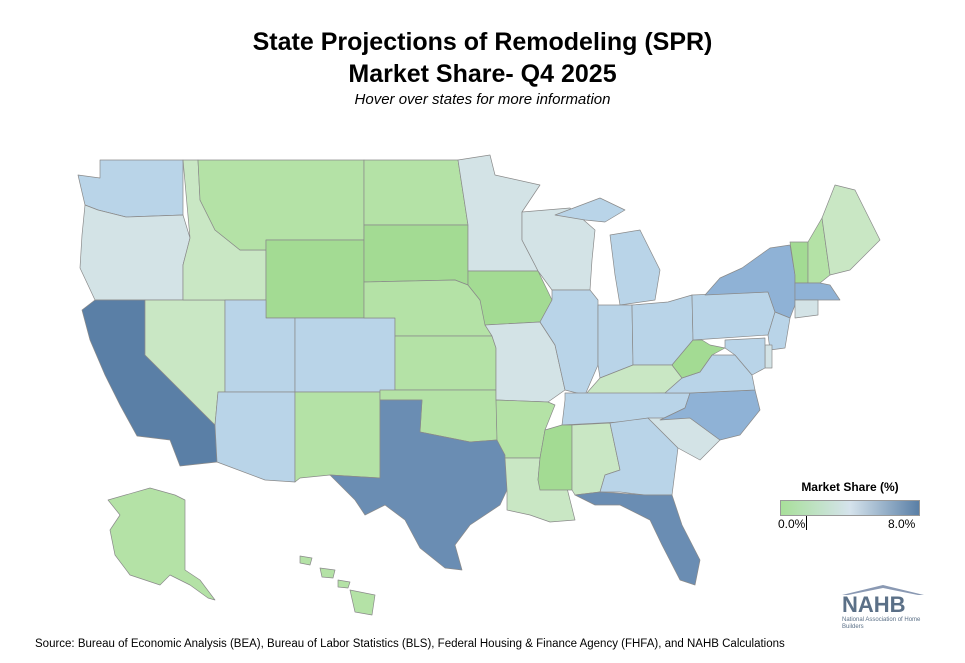 This screenshot has width=965, height=663. I want to click on legend-title: Market Share (%), so click(850, 487).